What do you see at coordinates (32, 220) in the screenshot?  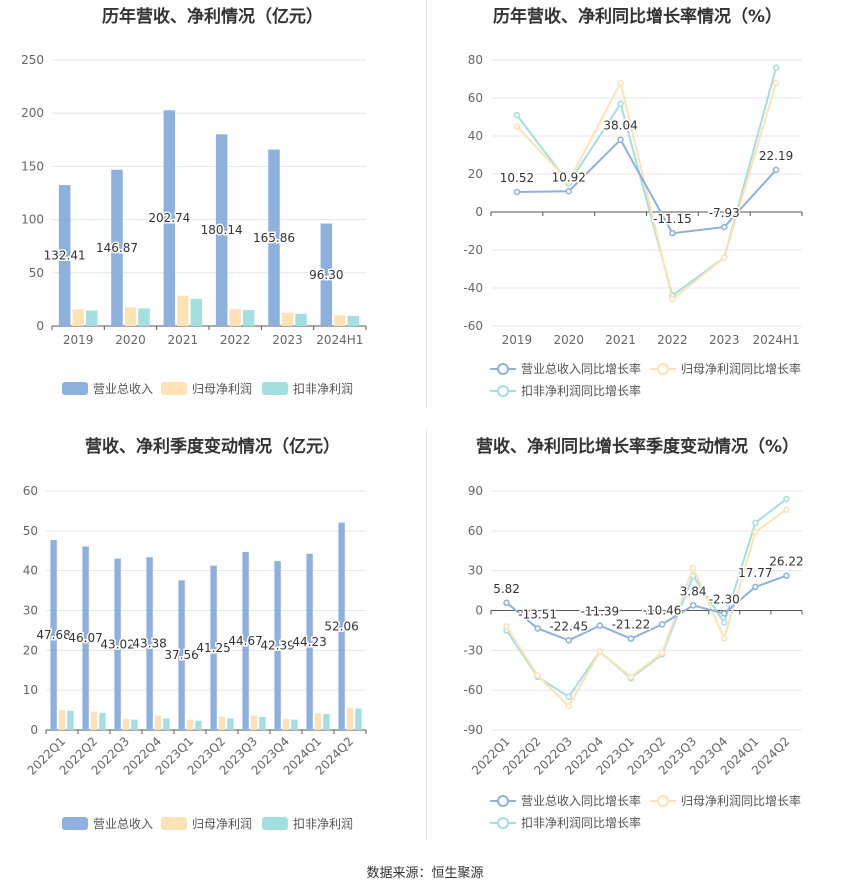 I see `y-tick-label: 100` at bounding box center [32, 220].